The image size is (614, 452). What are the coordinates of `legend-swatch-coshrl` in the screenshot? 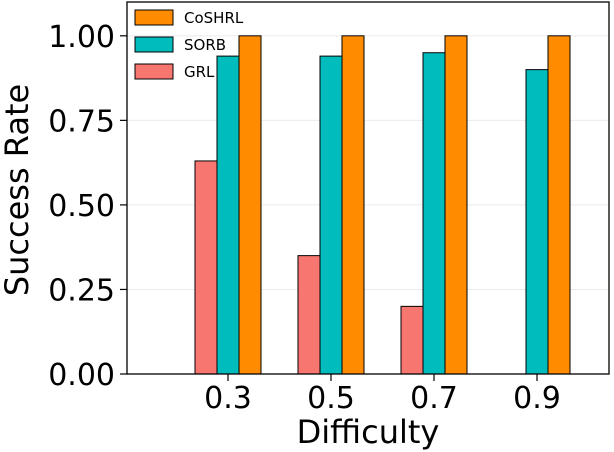 It's located at (154, 17).